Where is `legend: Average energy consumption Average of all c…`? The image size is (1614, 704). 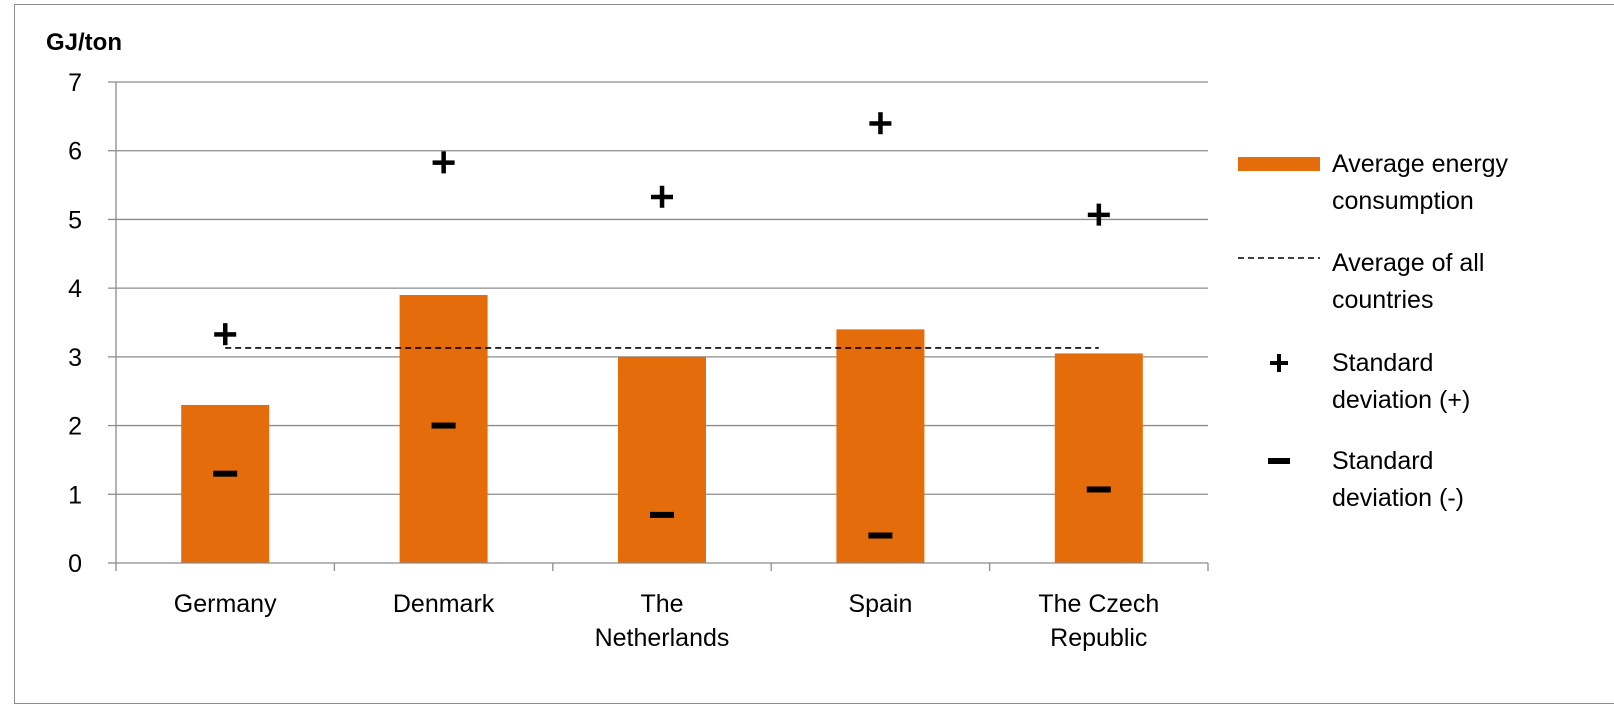
legend: Average energy consumption Average of all c… is located at coordinates (1373, 331).